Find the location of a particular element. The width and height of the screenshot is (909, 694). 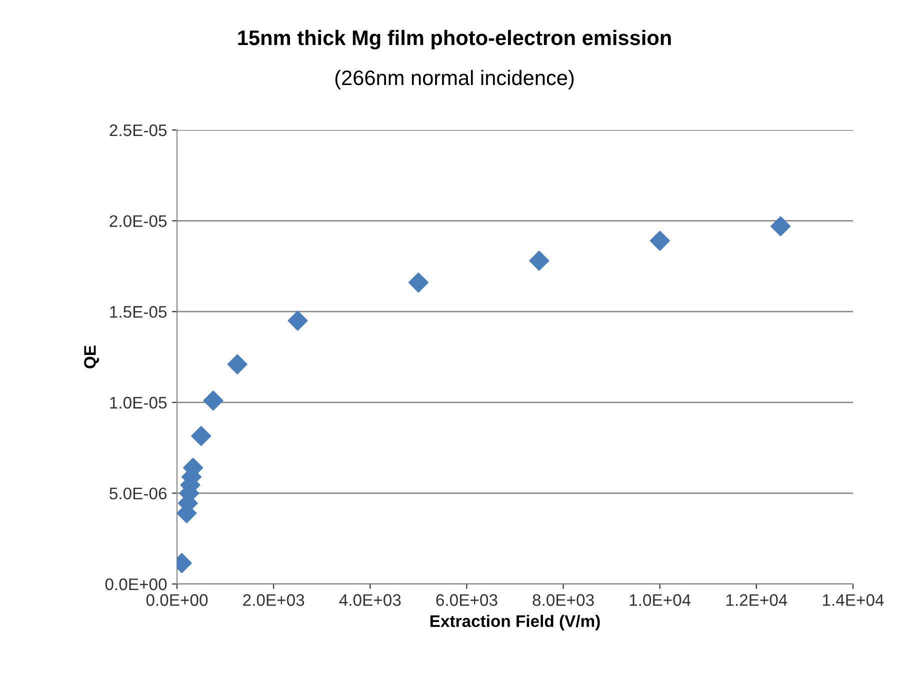

y-tick-label: 2.5E-05 is located at coordinates (138, 130).